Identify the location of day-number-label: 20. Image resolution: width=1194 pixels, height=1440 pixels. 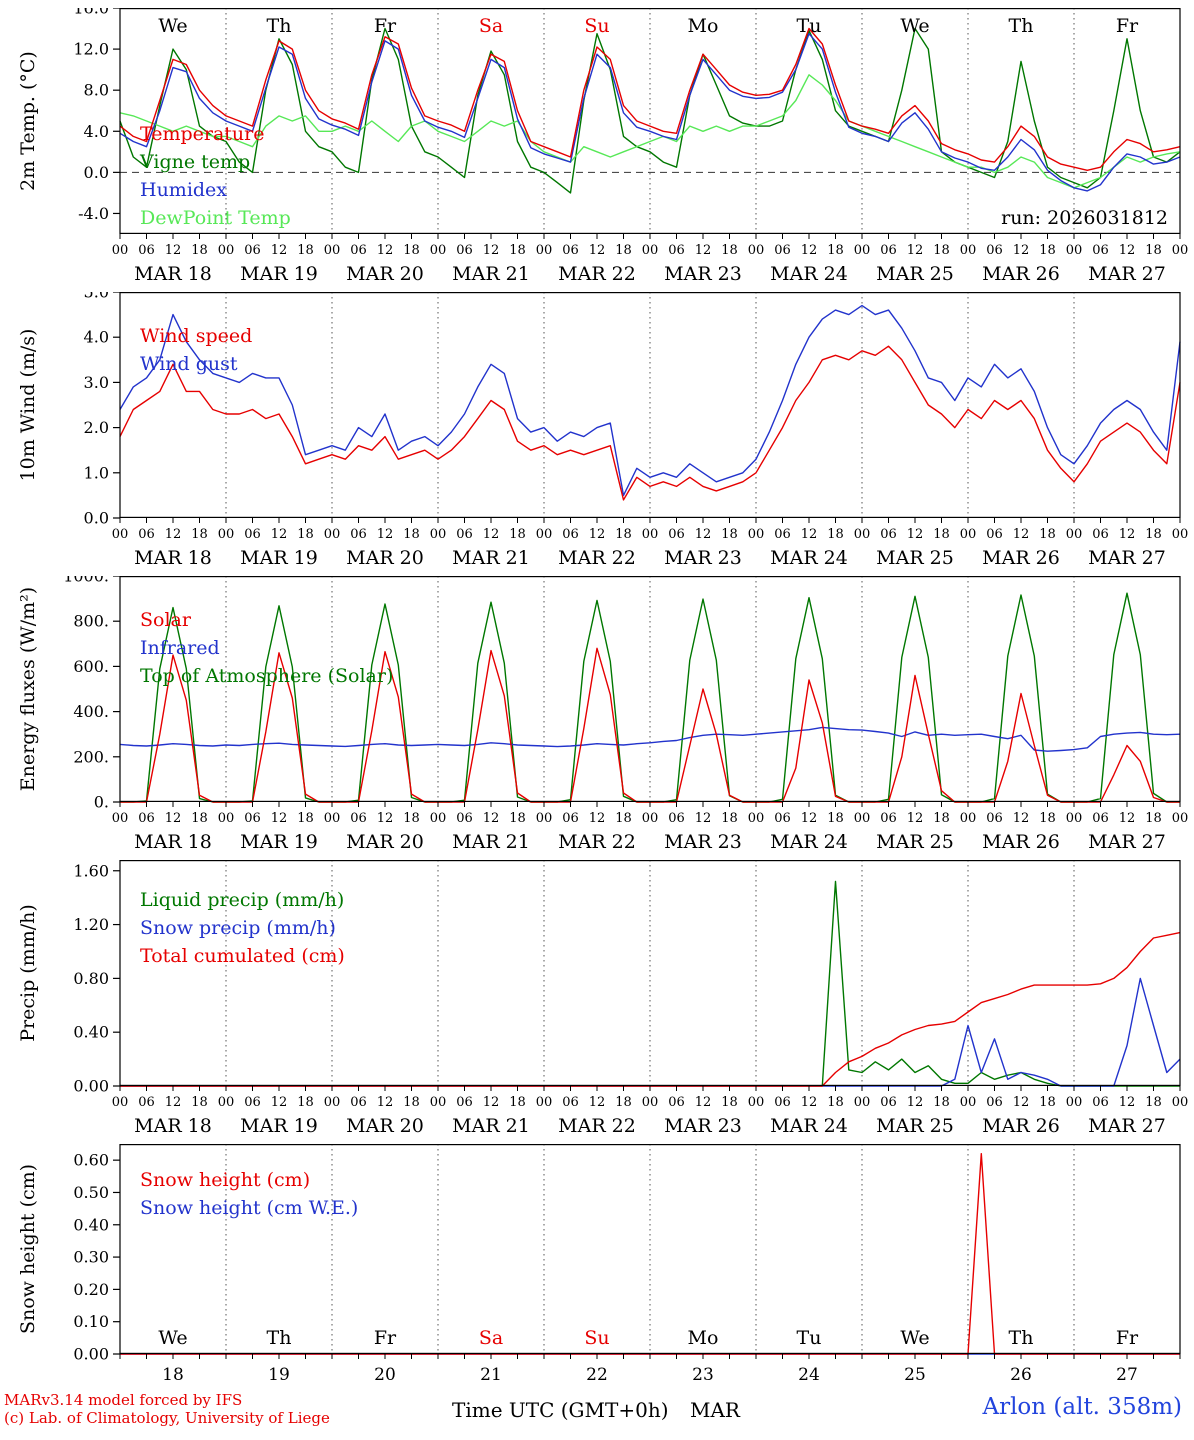
(385, 1375).